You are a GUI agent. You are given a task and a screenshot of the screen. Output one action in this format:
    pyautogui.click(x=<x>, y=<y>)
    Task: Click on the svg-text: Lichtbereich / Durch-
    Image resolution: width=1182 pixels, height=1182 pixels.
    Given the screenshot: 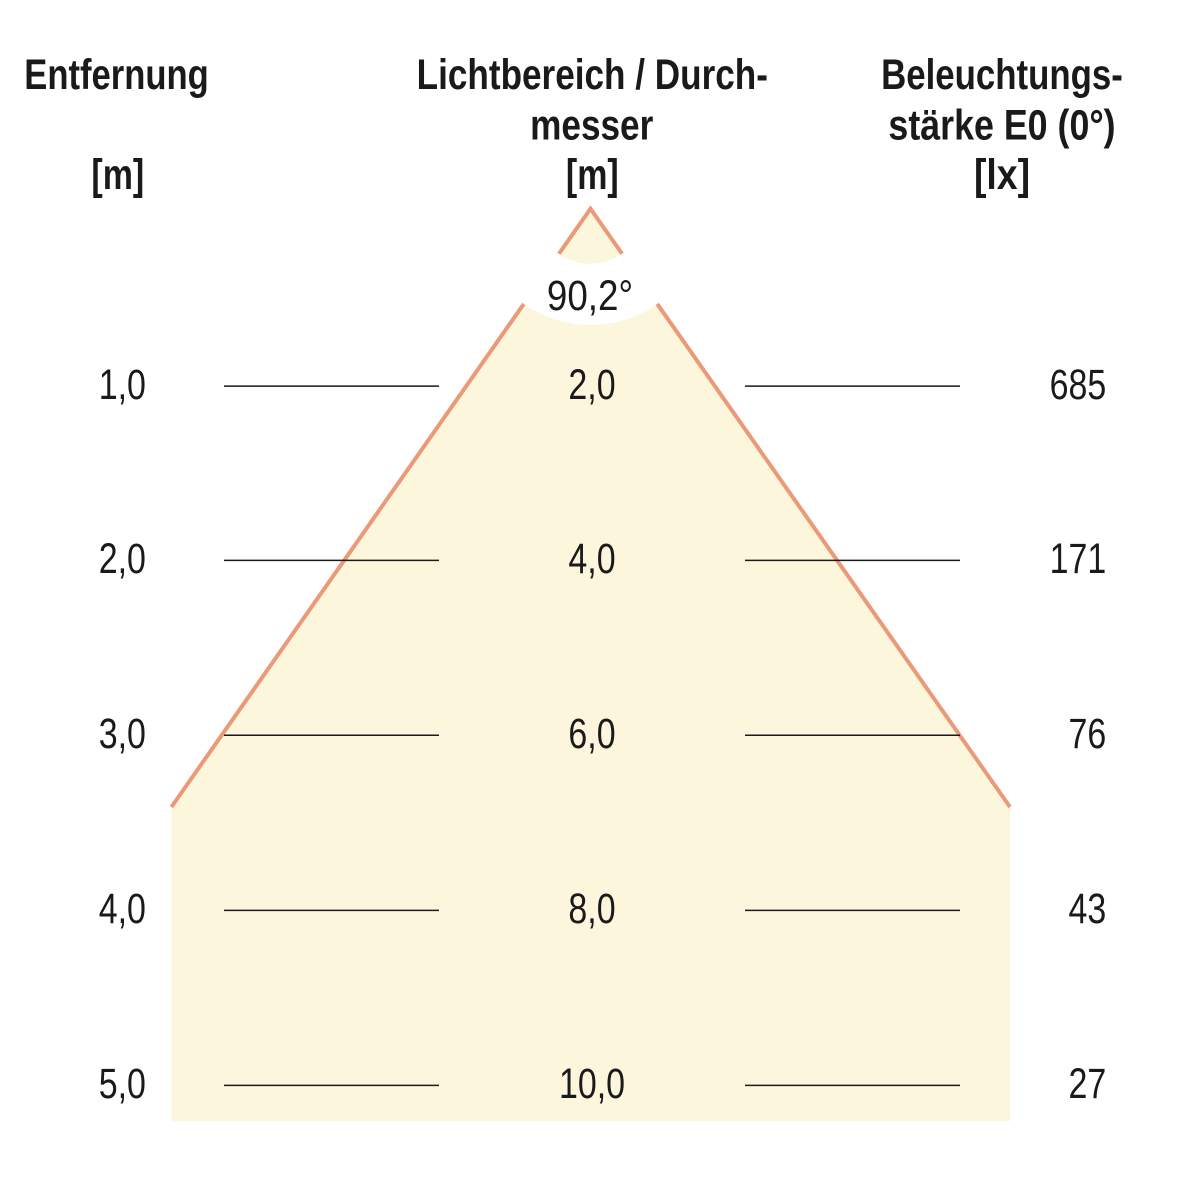 What is the action you would take?
    pyautogui.click(x=592, y=75)
    